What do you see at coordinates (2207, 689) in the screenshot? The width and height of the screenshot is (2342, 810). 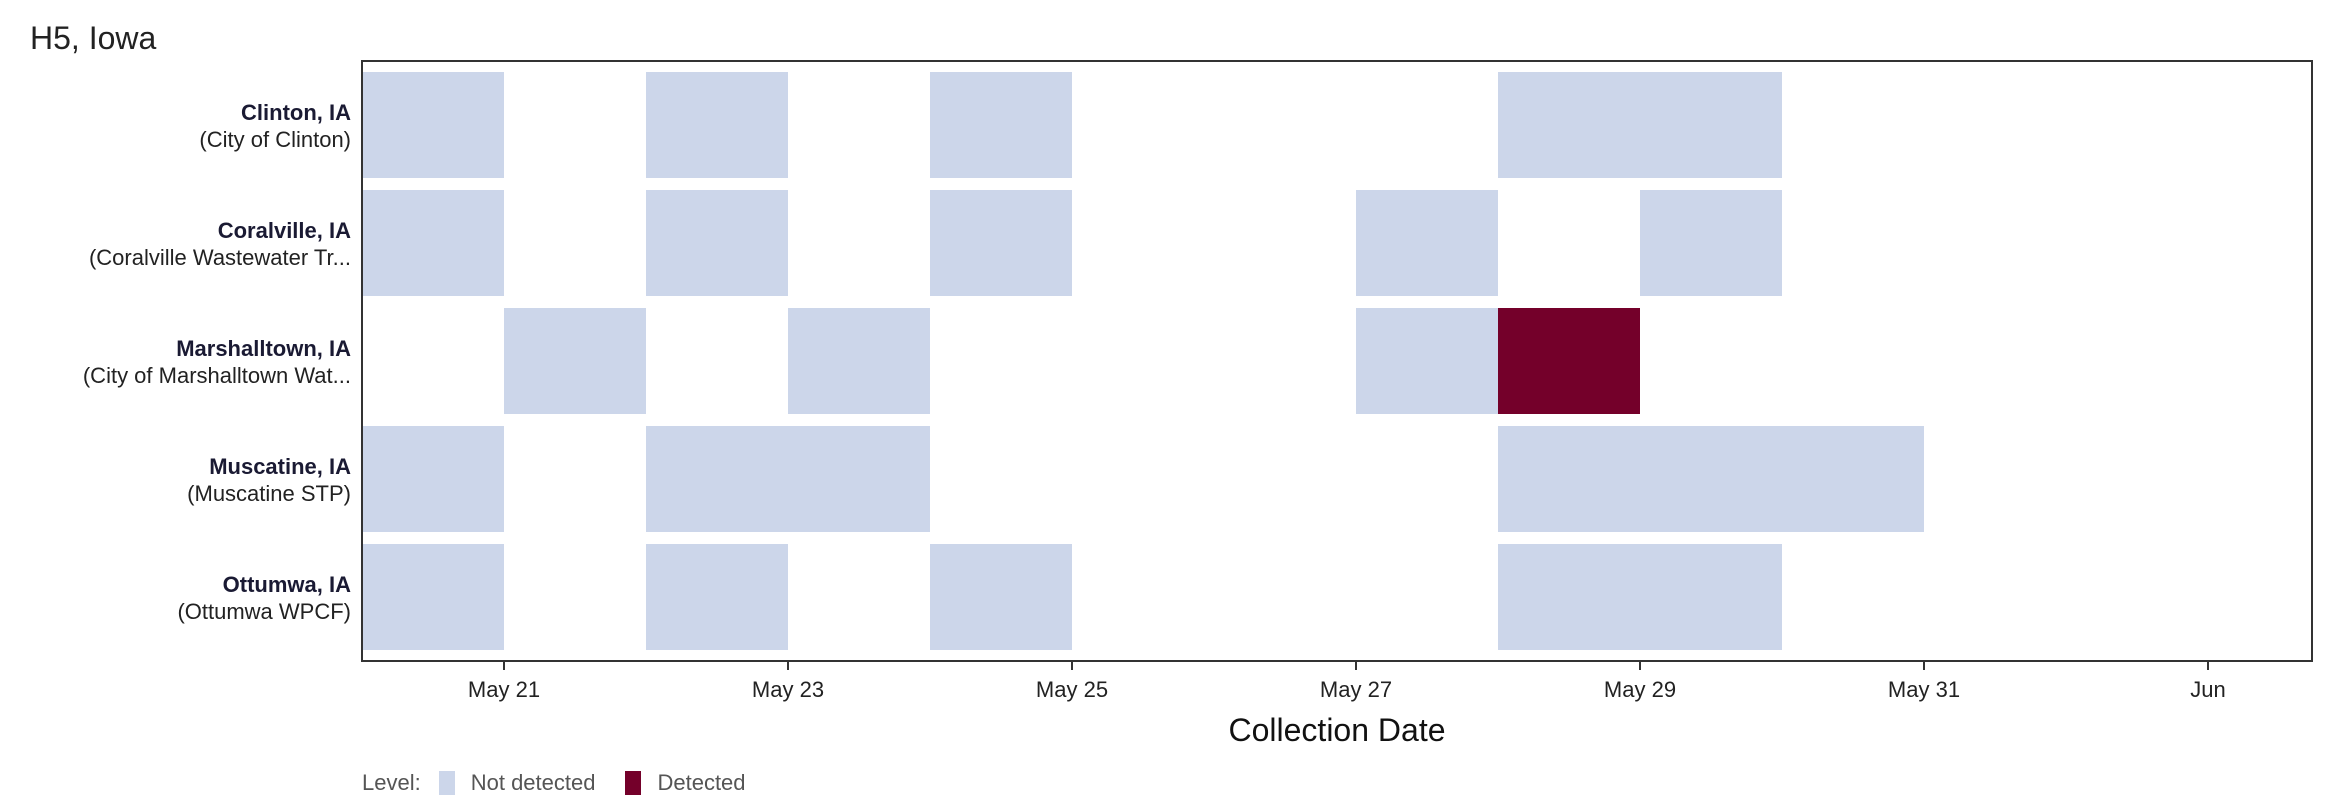 I see `x-tick-label: Jun` at bounding box center [2207, 689].